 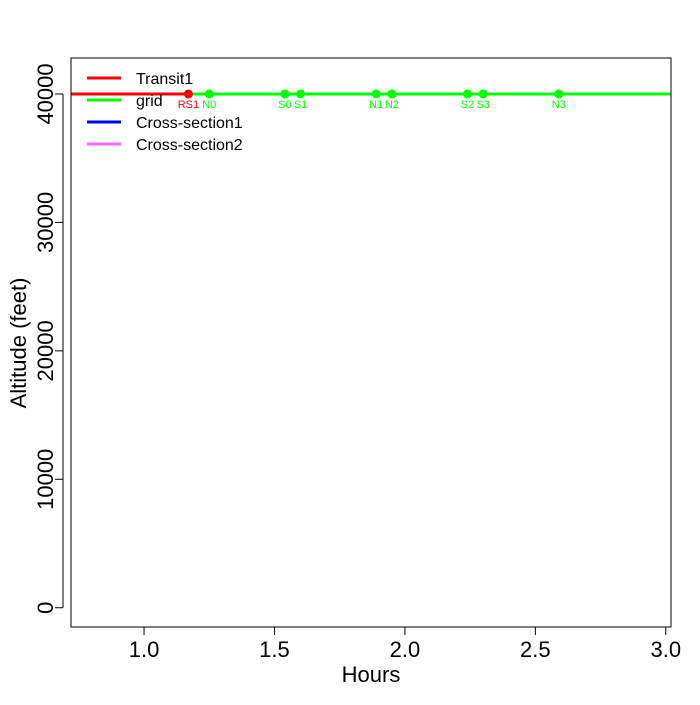 I want to click on point-label-s2: S2, so click(x=467, y=105).